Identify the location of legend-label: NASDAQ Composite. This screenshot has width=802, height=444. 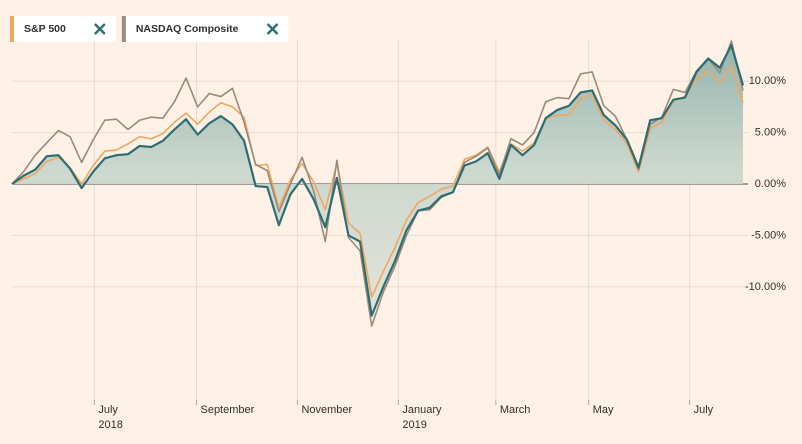
(187, 29).